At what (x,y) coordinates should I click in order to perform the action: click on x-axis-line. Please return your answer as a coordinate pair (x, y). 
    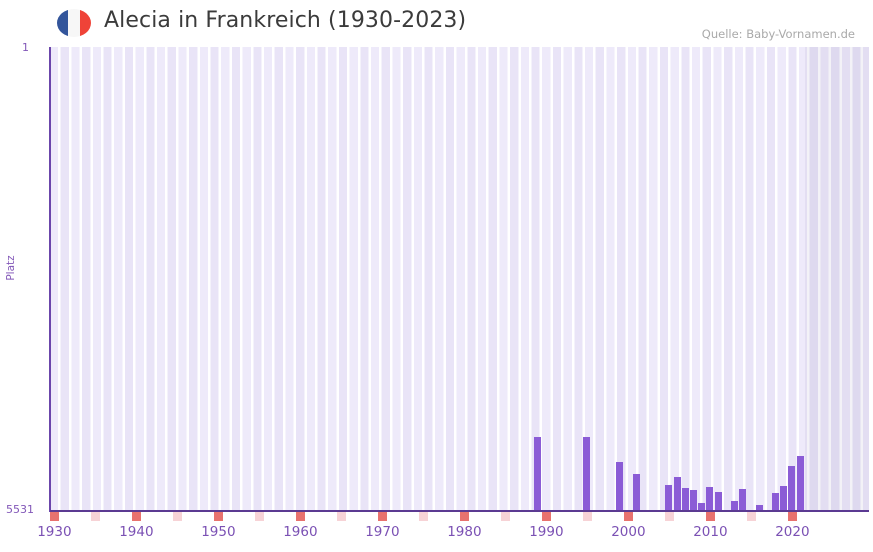
    Looking at the image, I should click on (459, 511).